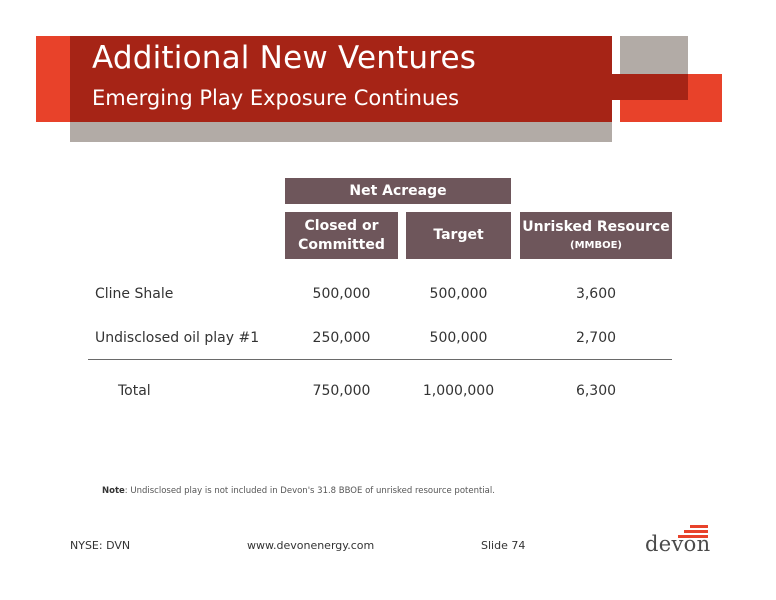  What do you see at coordinates (341, 244) in the screenshot?
I see `closed-label-line2: Committed` at bounding box center [341, 244].